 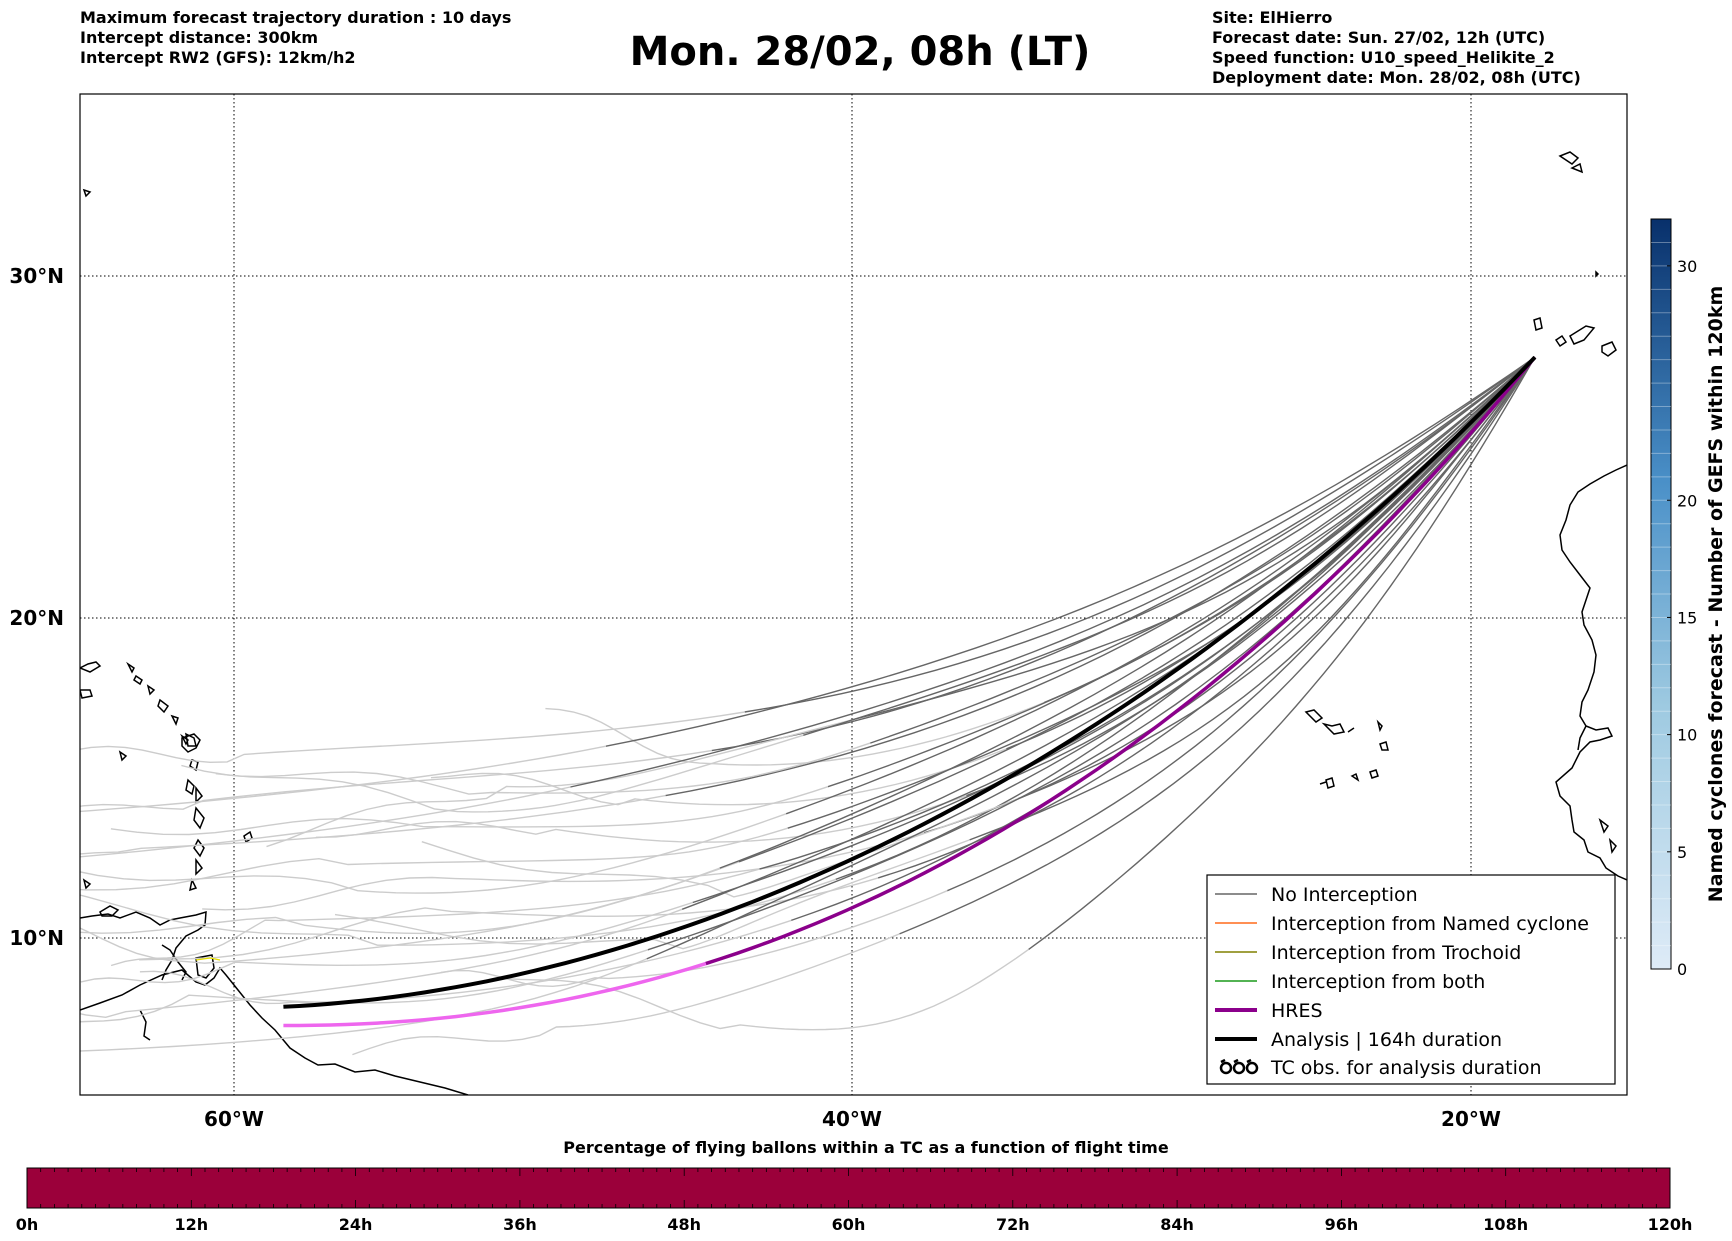 I want to click on time-bar-tick-label: 72h, so click(x=1013, y=1224).